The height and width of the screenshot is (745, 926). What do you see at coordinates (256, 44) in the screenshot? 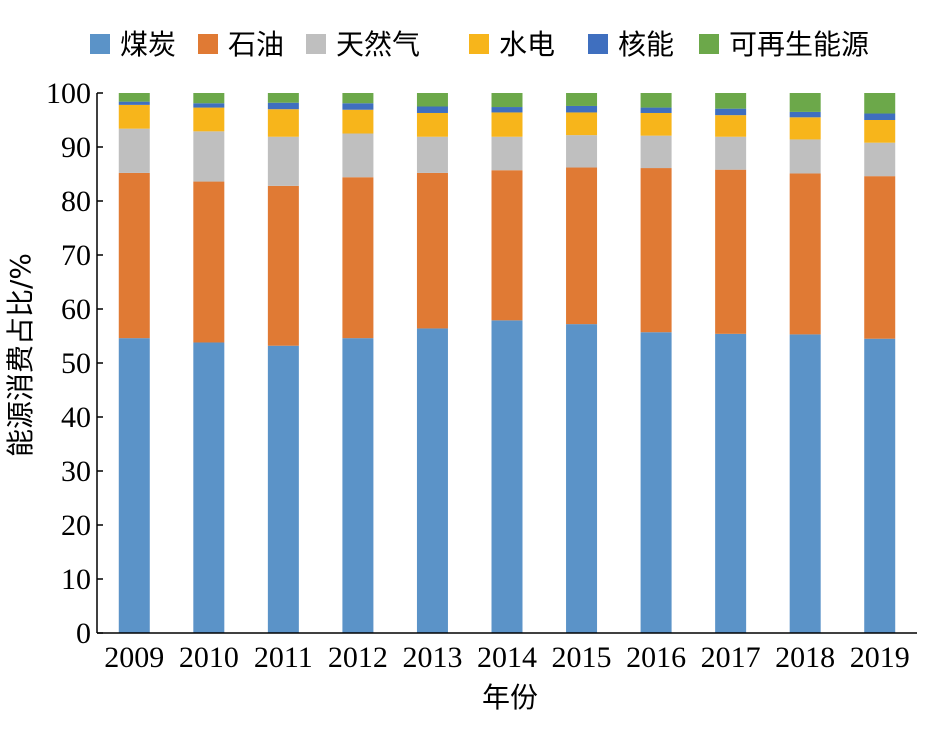
I see `legend-label: 石油` at bounding box center [256, 44].